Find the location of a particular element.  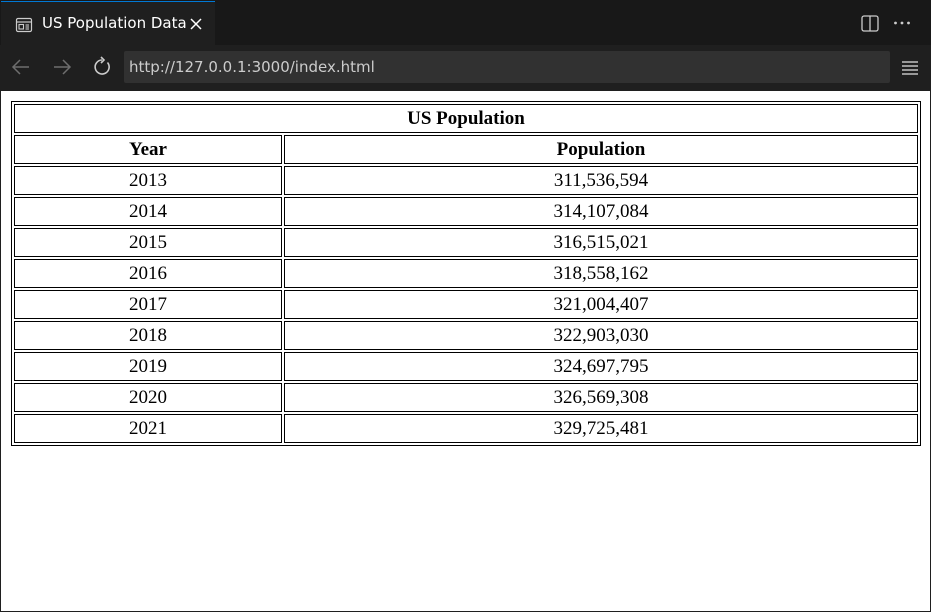

population-cell: 311,536,594 is located at coordinates (601, 180).